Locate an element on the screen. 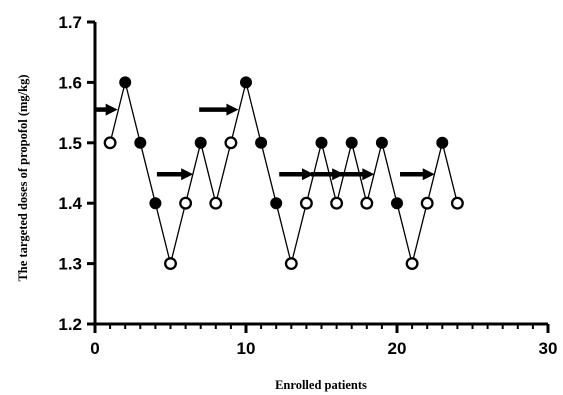 This screenshot has height=395, width=563. x-tick-label: 20 is located at coordinates (397, 348).